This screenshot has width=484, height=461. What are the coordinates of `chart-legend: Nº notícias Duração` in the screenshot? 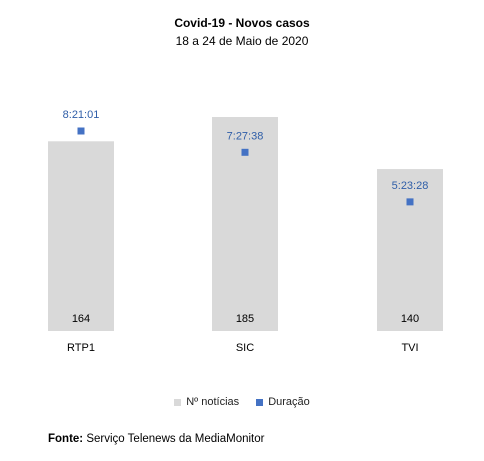 It's located at (242, 402).